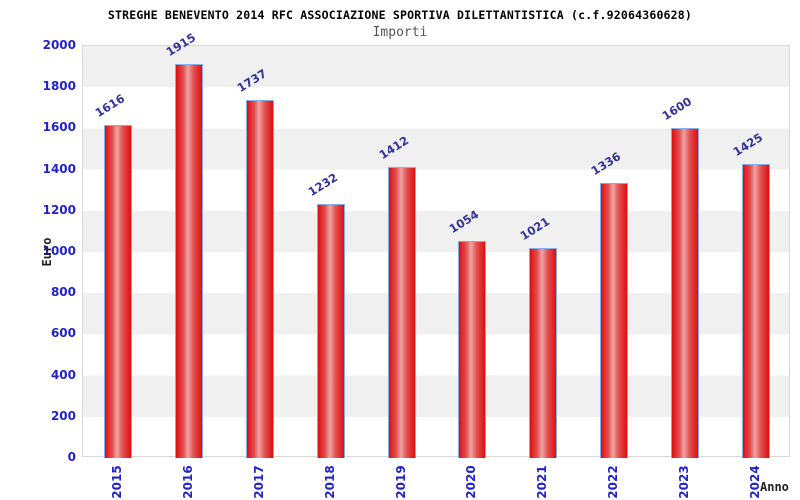  Describe the element at coordinates (683, 482) in the screenshot. I see `x-tick-label: 2023` at that location.